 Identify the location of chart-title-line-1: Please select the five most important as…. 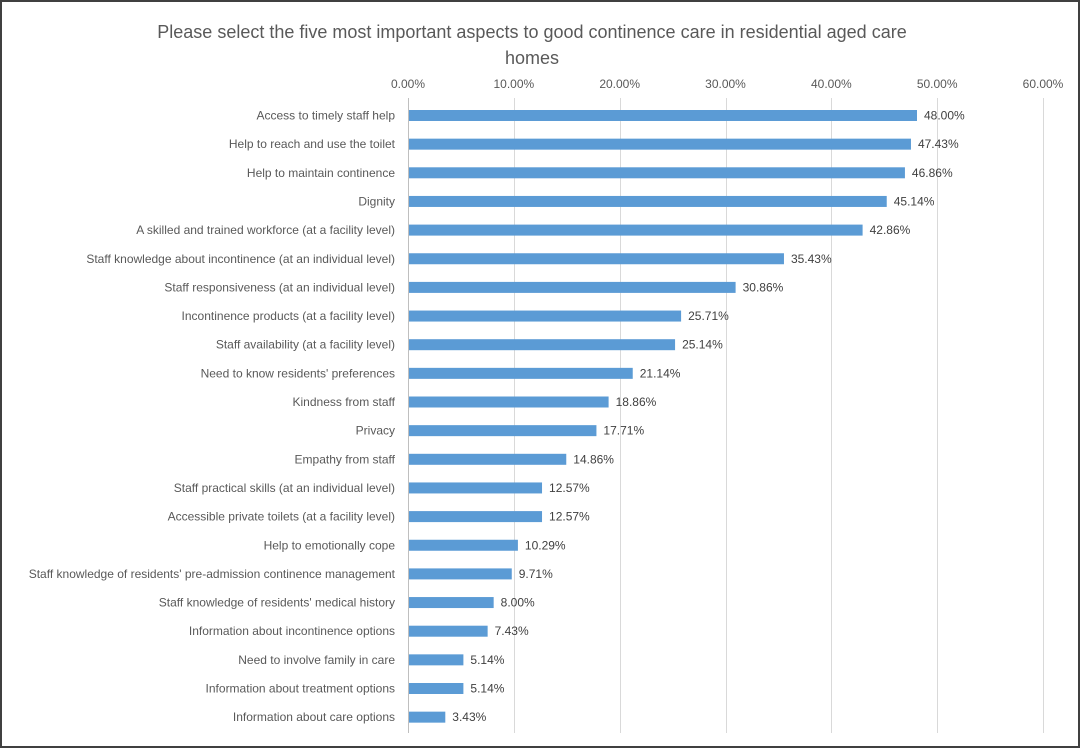
(531, 32).